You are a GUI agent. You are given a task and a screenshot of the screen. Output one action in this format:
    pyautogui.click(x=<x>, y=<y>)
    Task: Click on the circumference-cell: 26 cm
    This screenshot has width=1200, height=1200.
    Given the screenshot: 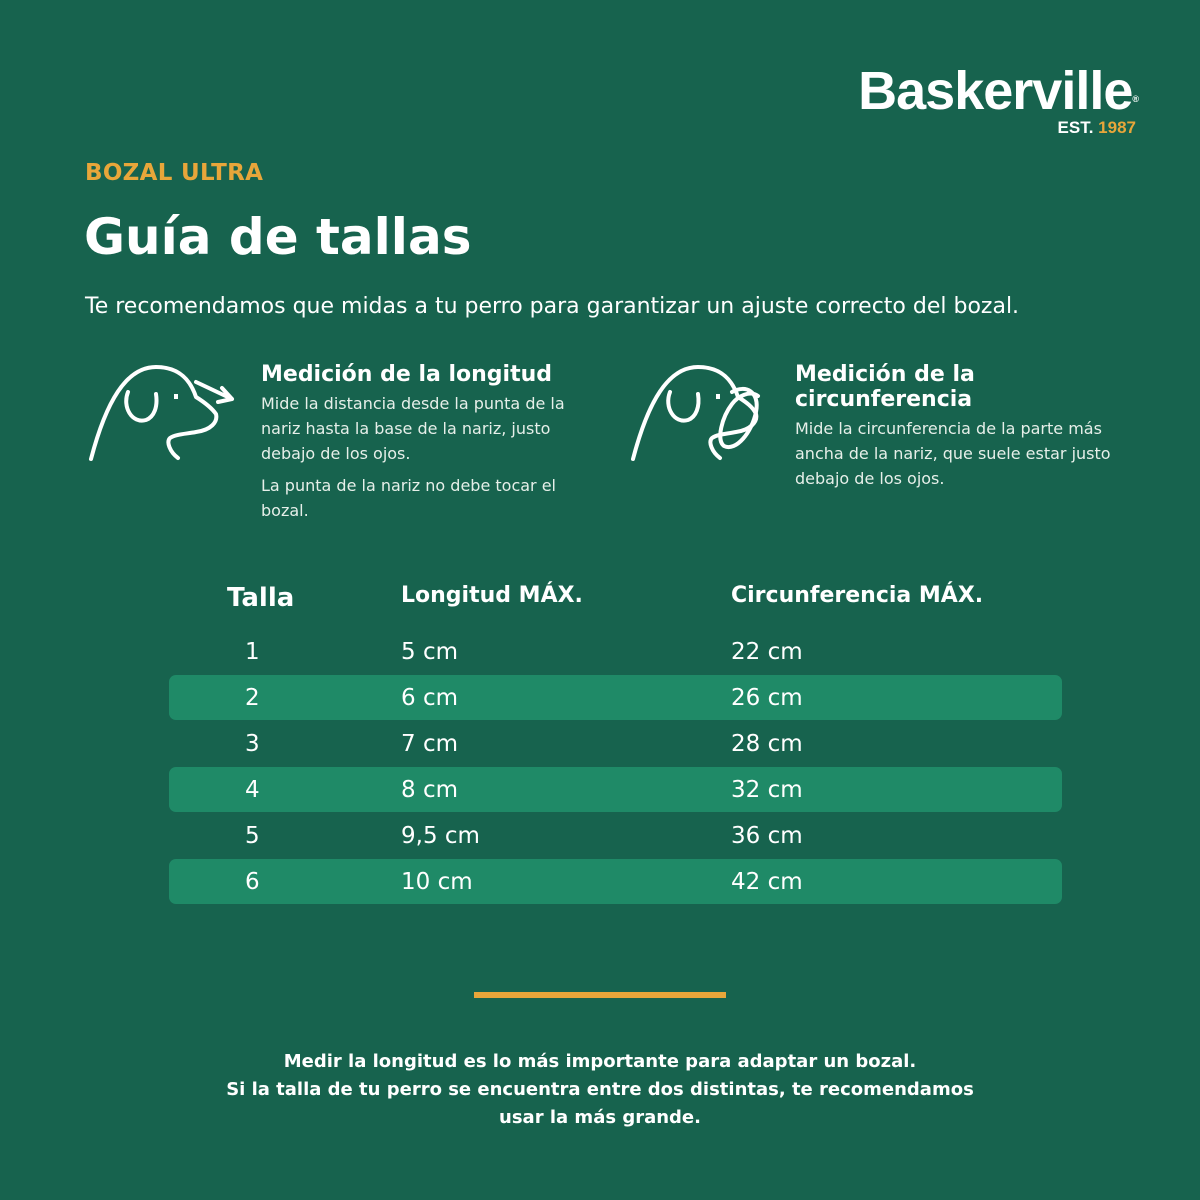 What is the action you would take?
    pyautogui.click(x=896, y=697)
    